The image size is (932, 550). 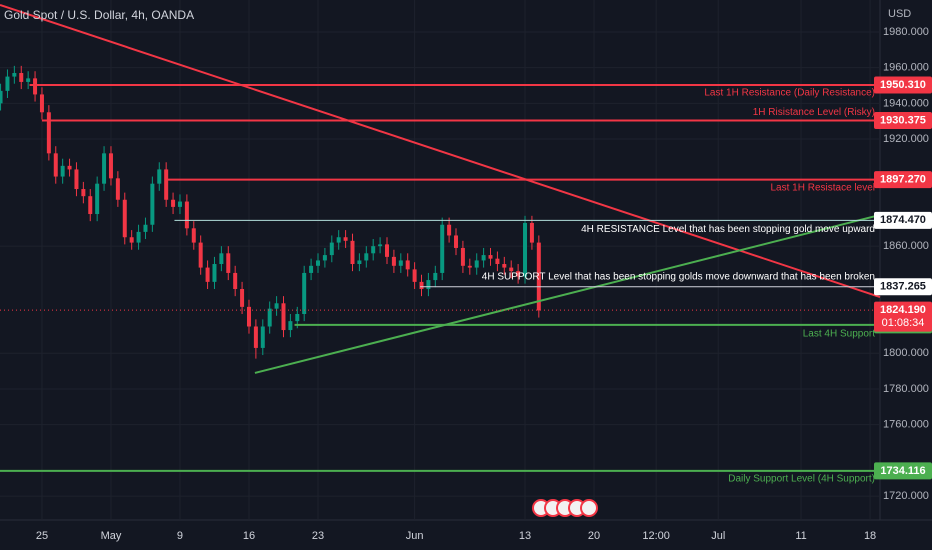 What do you see at coordinates (906, 353) in the screenshot?
I see `y-tick-label: 1800.000` at bounding box center [906, 353].